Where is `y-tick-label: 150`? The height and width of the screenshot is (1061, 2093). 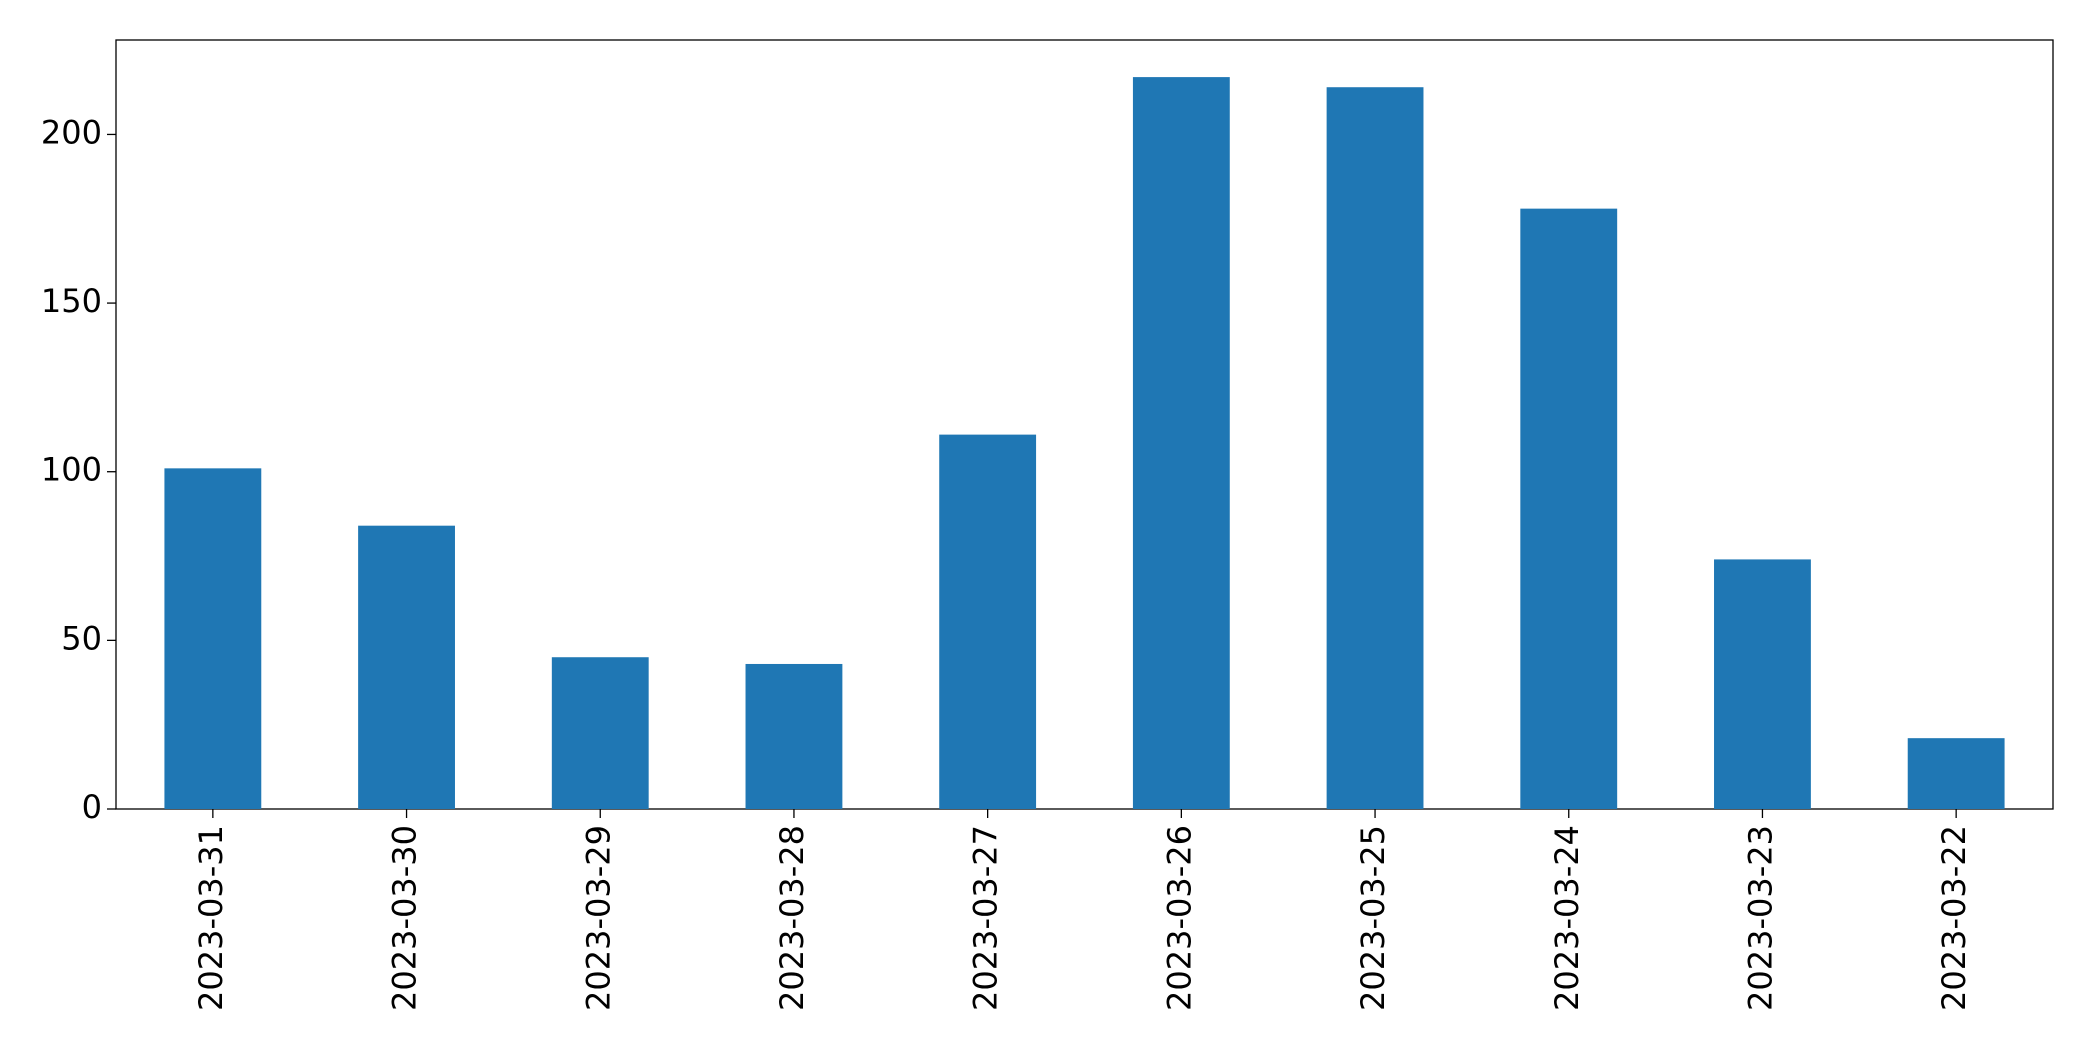
y-tick-label: 150 is located at coordinates (71, 301).